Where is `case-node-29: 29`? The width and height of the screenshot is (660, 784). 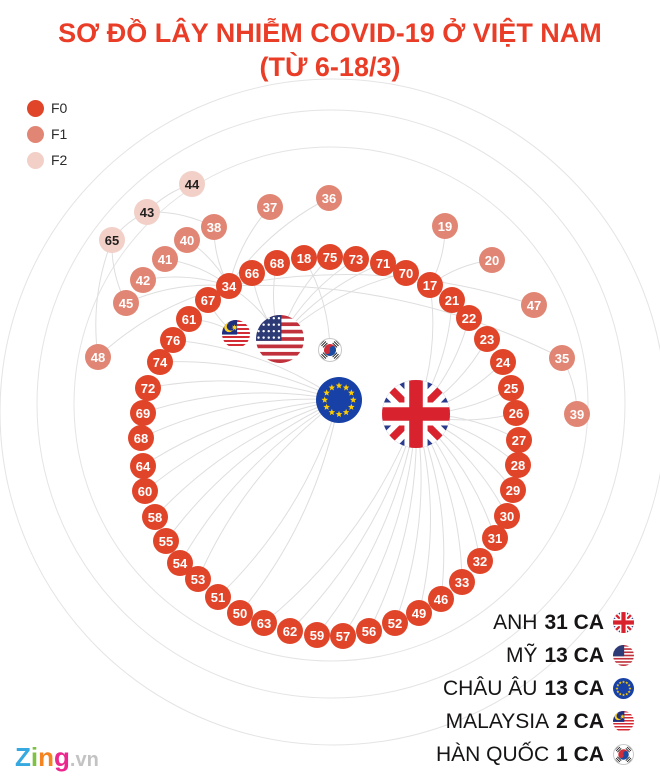 case-node-29: 29 is located at coordinates (513, 490).